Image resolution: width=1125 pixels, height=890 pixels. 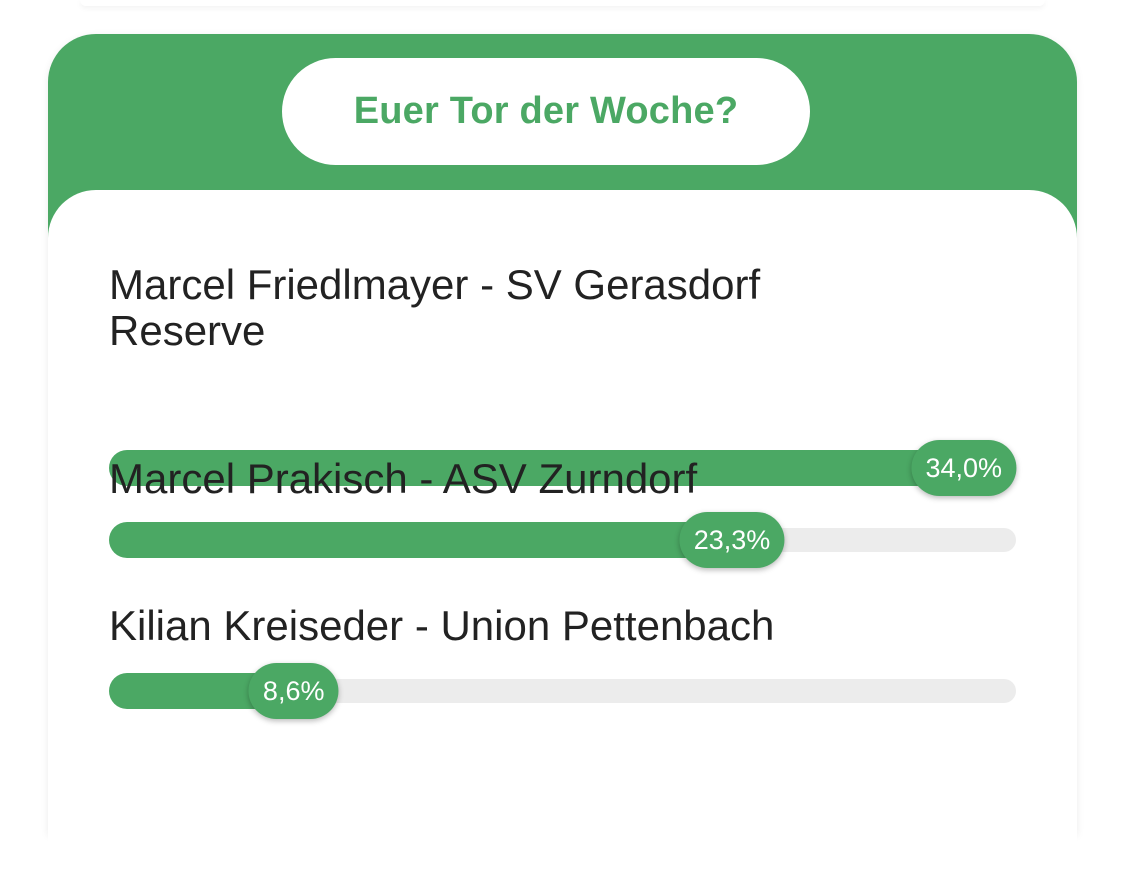 What do you see at coordinates (447, 540) in the screenshot?
I see `poll-result-fill: 23,3%` at bounding box center [447, 540].